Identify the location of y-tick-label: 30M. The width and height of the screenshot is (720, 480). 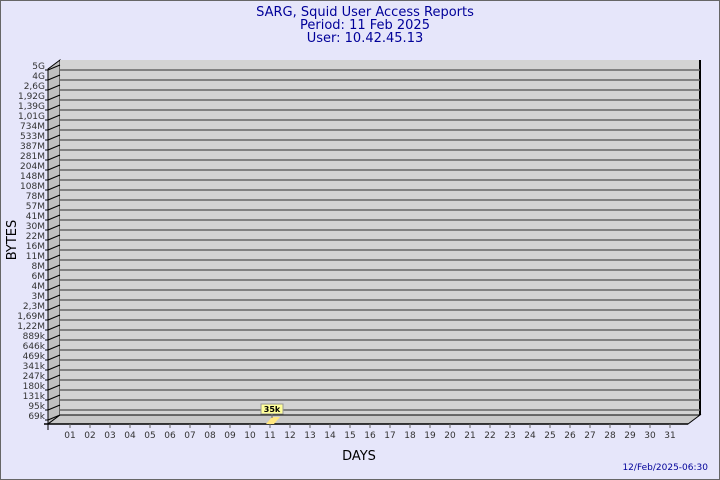
(35, 227).